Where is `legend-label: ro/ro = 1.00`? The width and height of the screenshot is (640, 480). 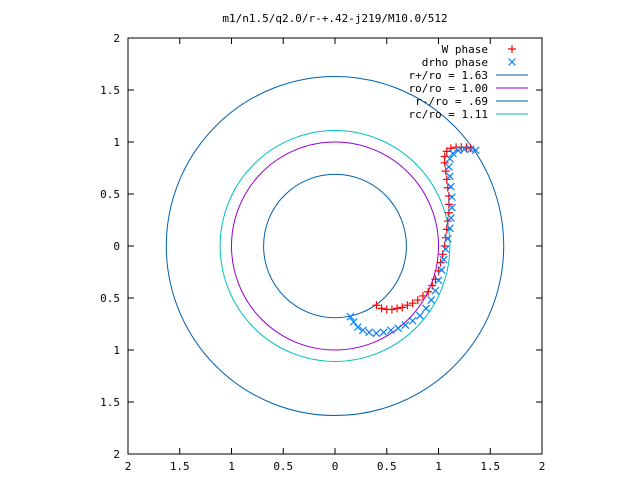 legend-label: ro/ro = 1.00 is located at coordinates (448, 88).